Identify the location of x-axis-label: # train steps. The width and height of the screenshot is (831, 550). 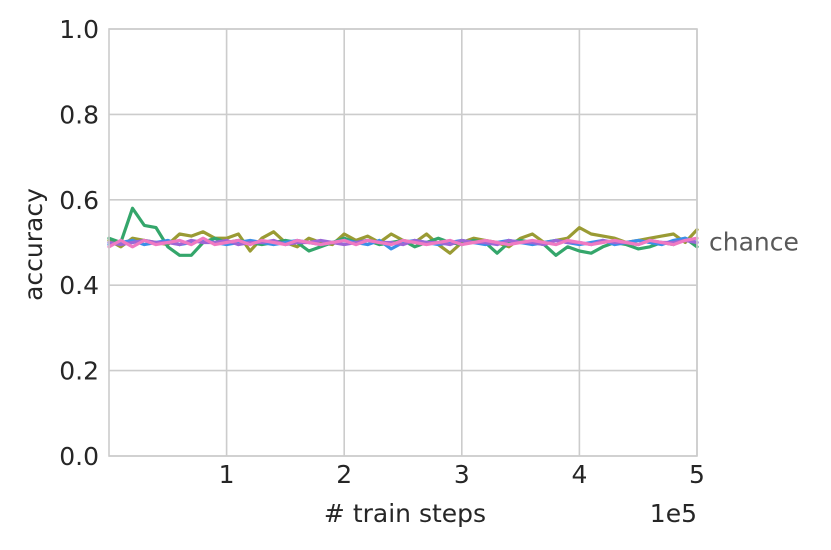
(405, 513).